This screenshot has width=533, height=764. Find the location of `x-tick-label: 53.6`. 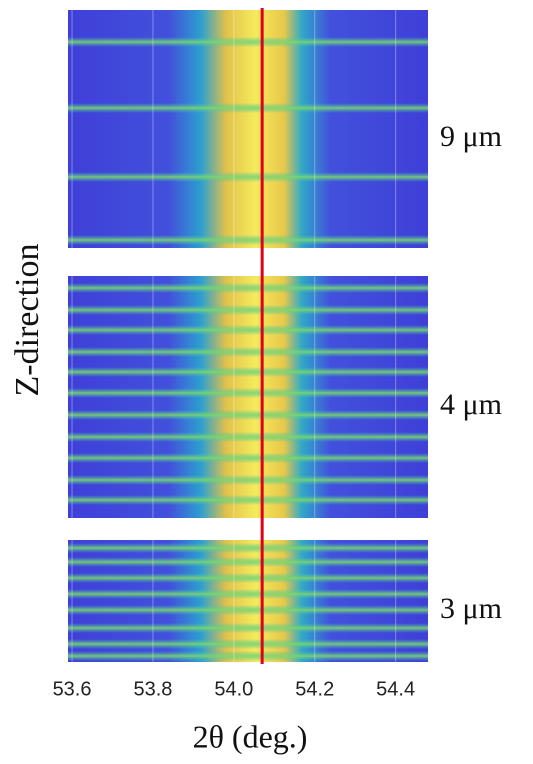

x-tick-label: 53.6 is located at coordinates (72, 689).